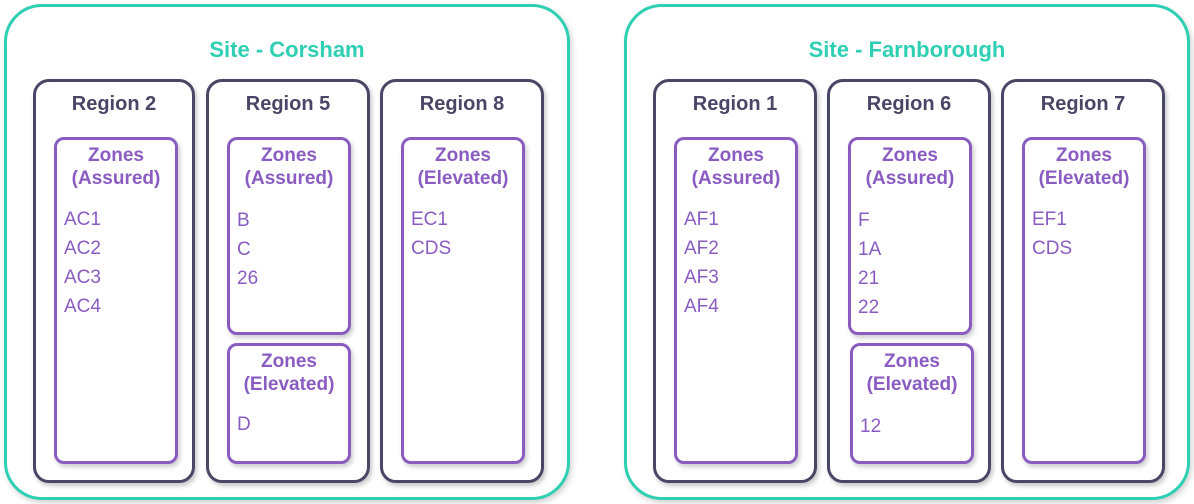  Describe the element at coordinates (1084, 300) in the screenshot. I see `zones-elevated-box: Zones (Elevated) EF1 CDS` at that location.